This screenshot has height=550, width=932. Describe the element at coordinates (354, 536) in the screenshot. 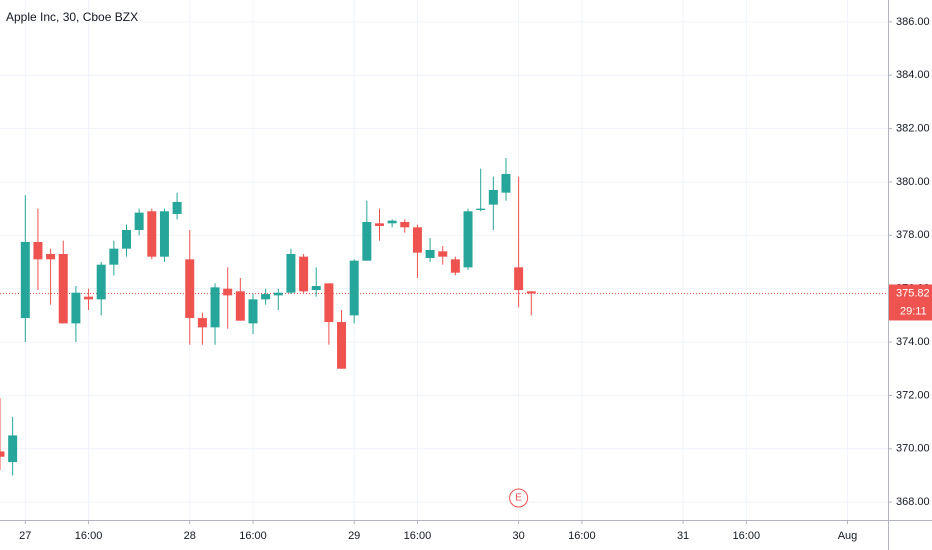

I see `x-tick-label: 29` at that location.